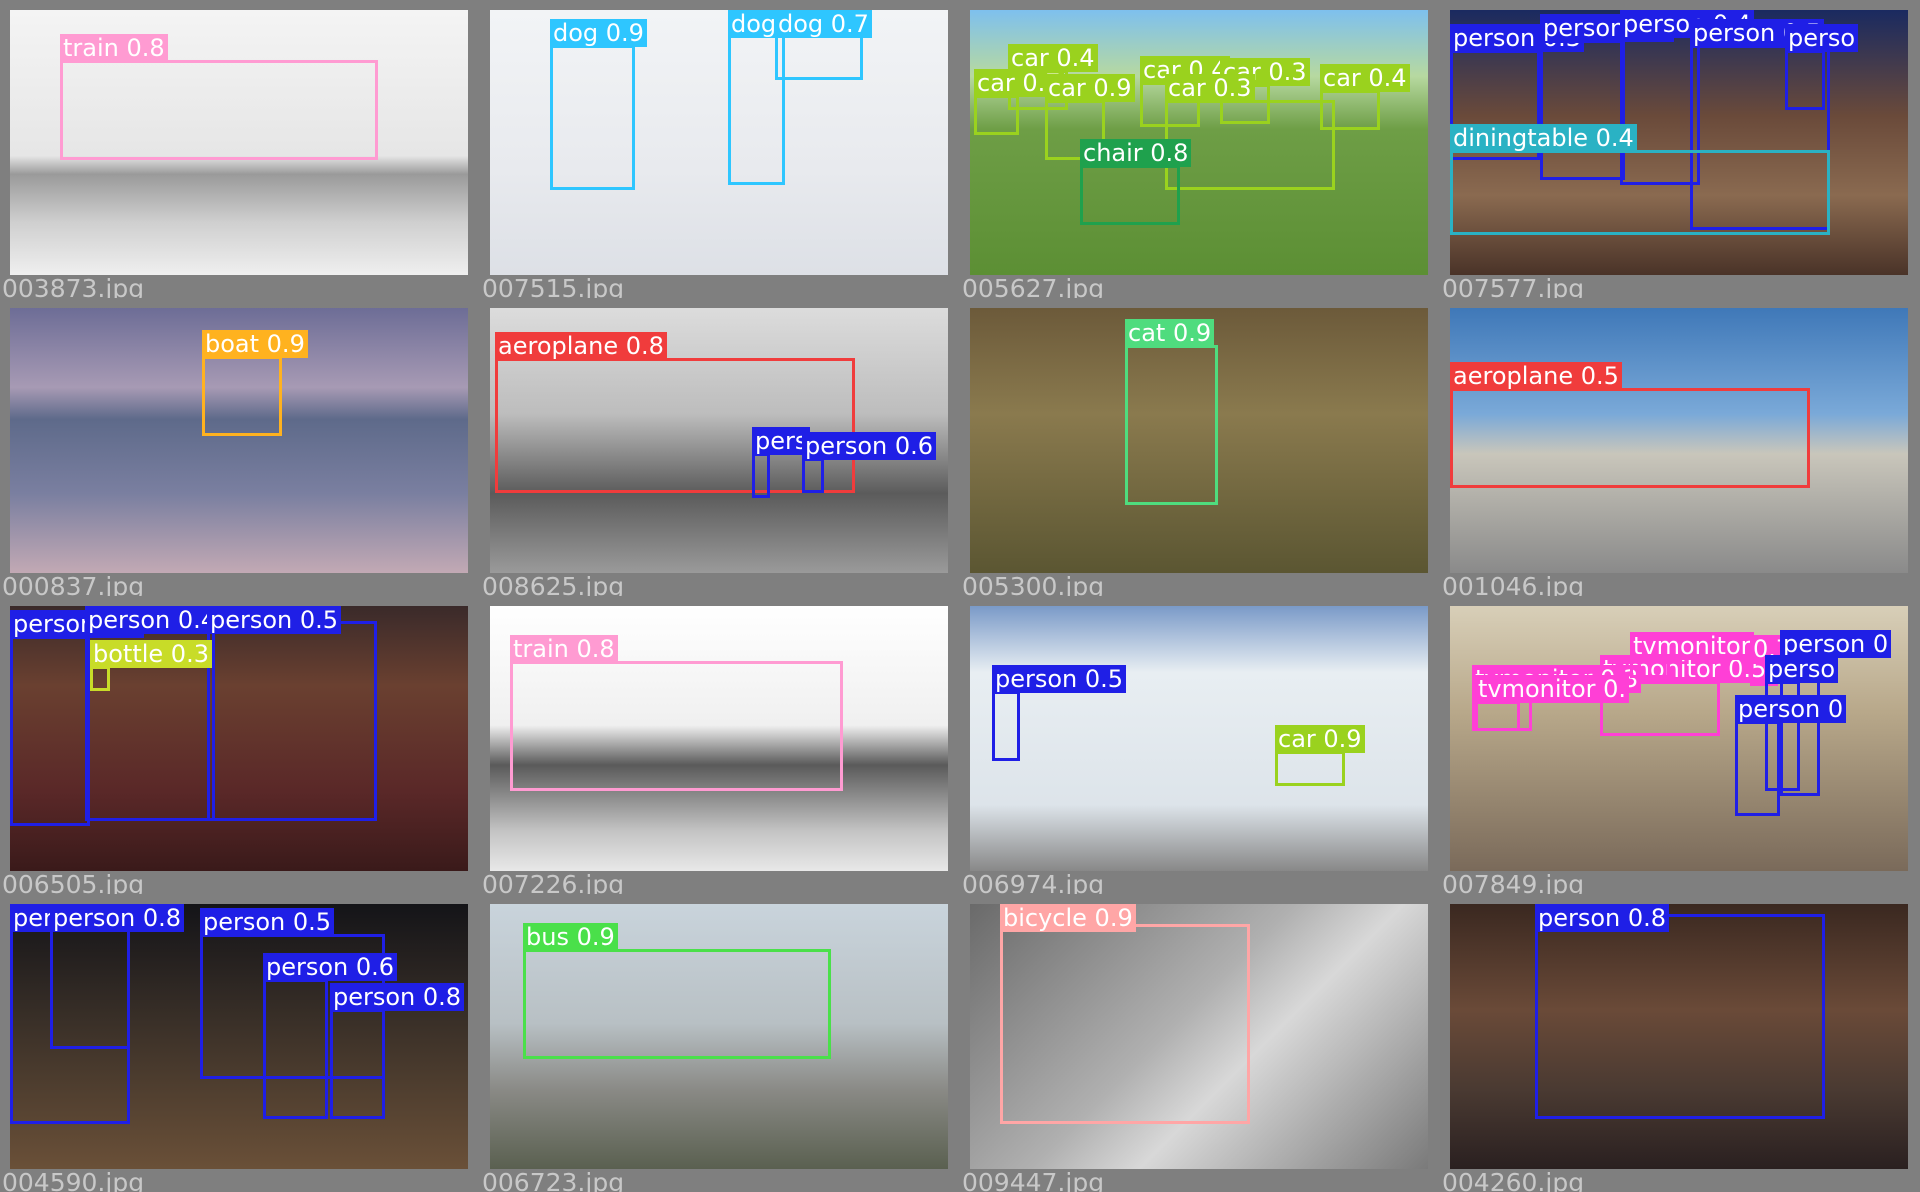  I want to click on mosaic-tile: cat 0.9 005300.jpg, so click(1200, 447).